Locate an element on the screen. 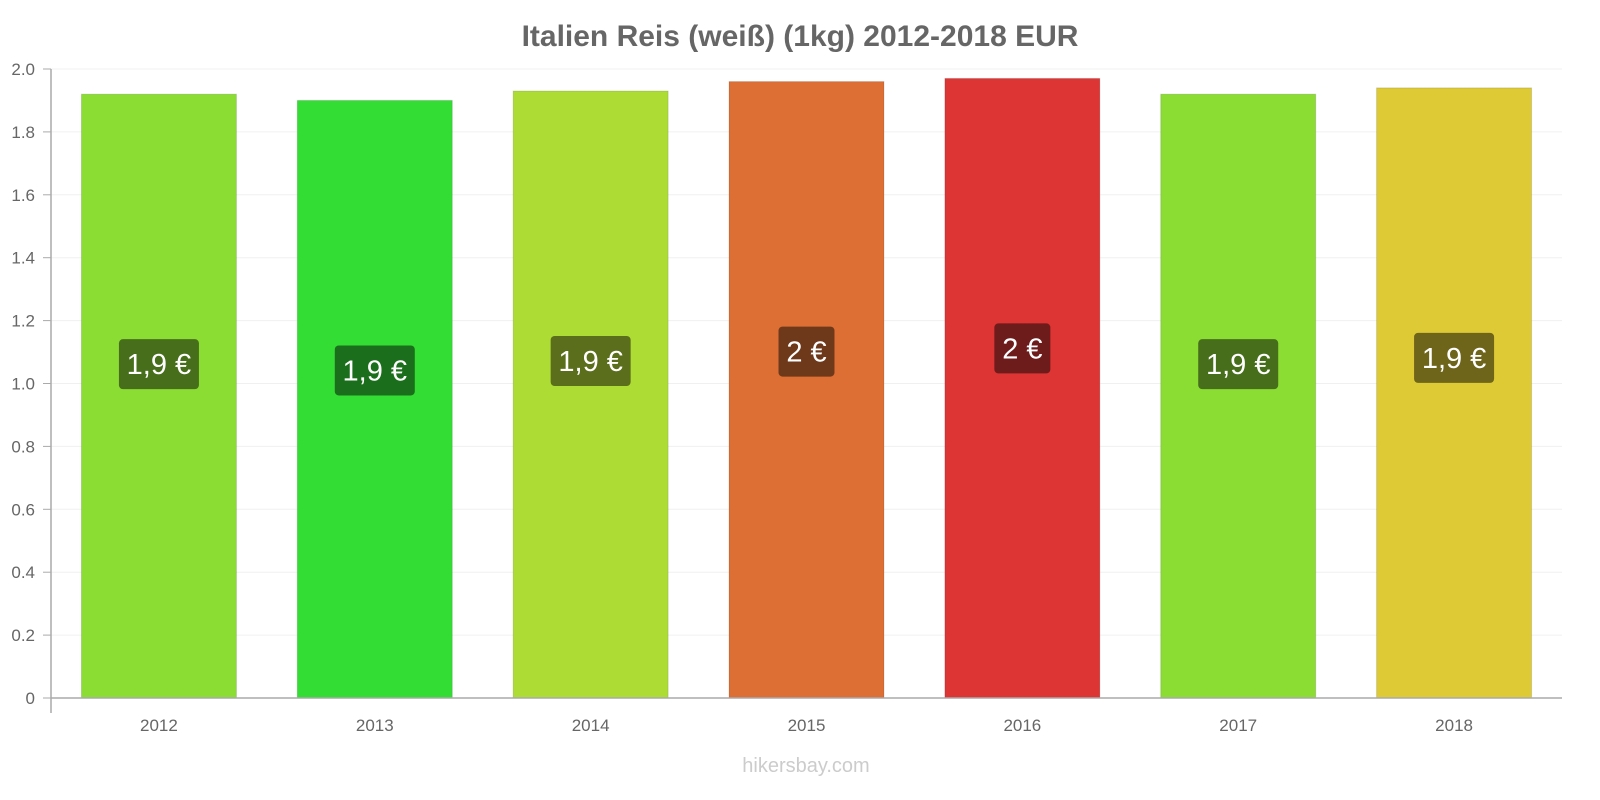 The image size is (1600, 800). y-tick-label: 0.6 is located at coordinates (23, 509).